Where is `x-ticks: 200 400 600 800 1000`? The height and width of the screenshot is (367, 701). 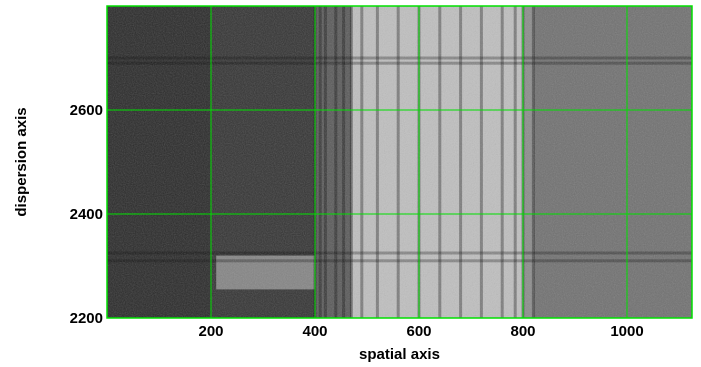
x-ticks: 200 400 600 800 1000 is located at coordinates (420, 331).